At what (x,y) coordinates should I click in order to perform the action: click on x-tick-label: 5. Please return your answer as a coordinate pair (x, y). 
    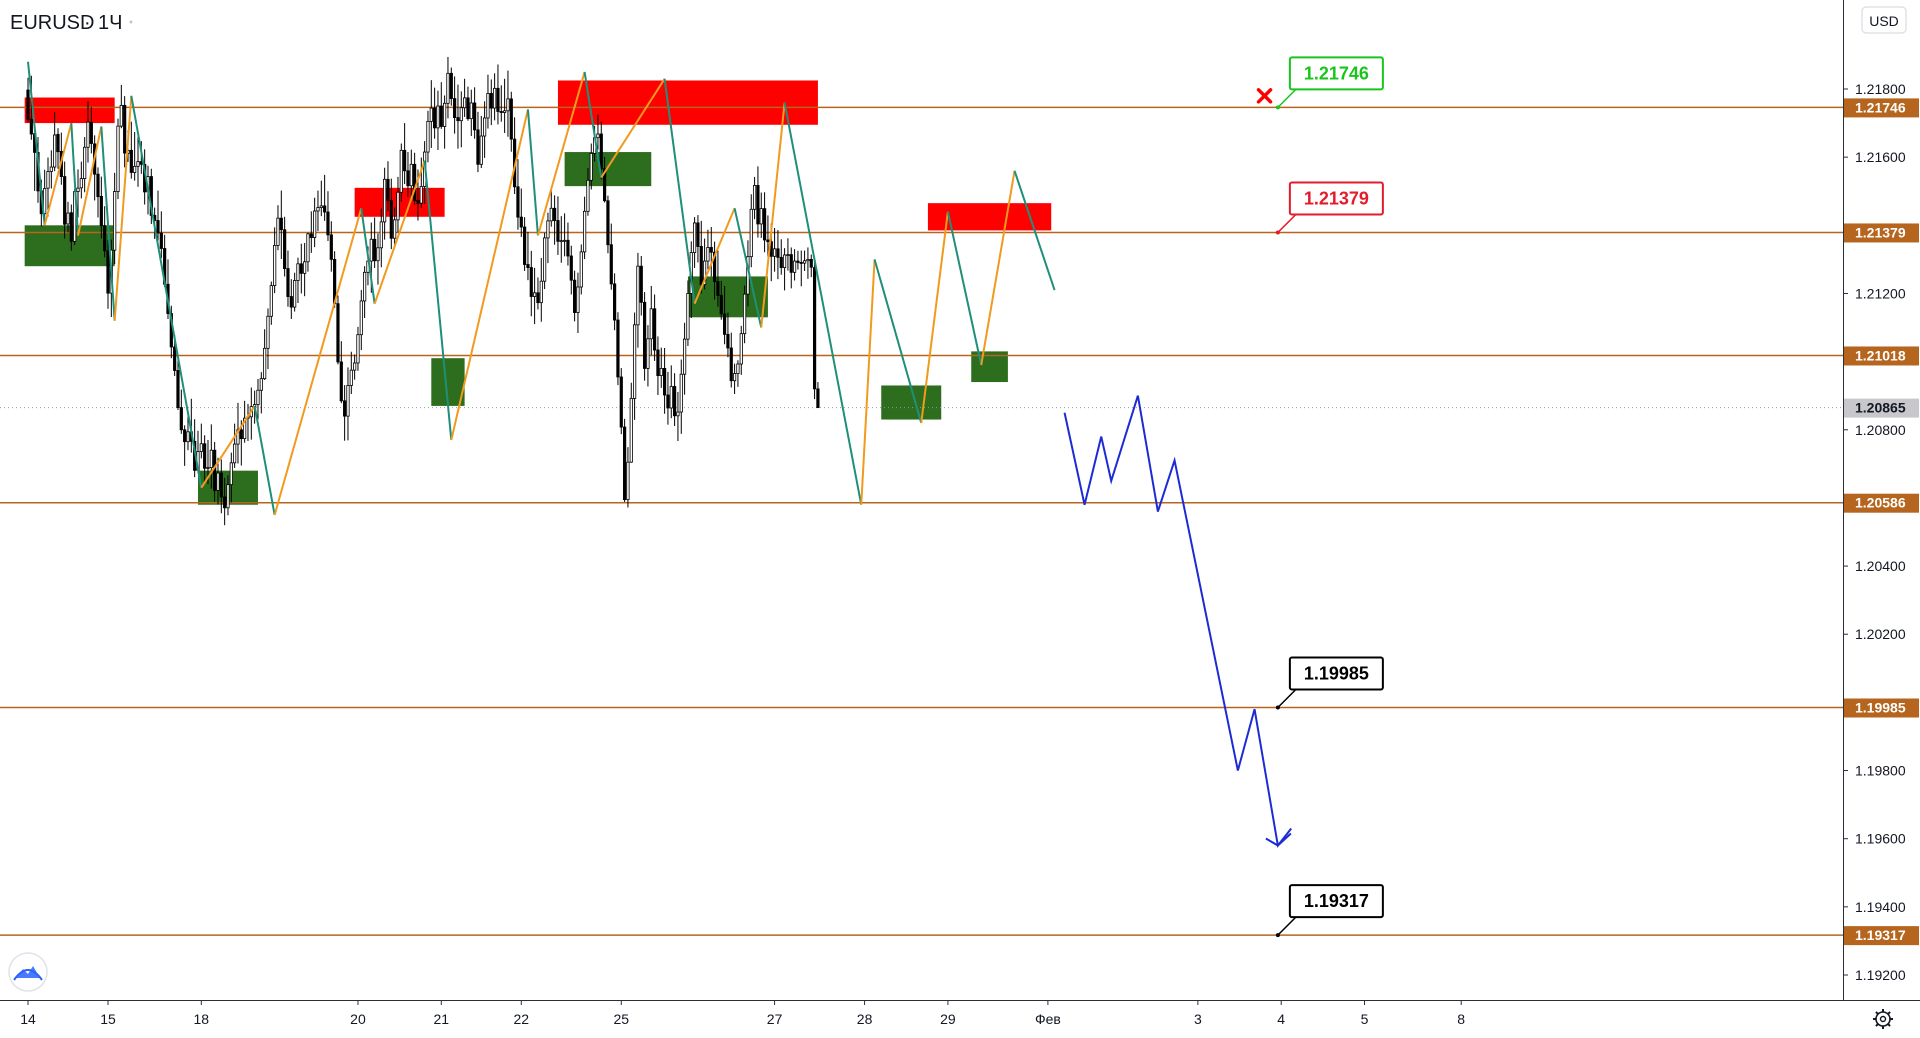
    Looking at the image, I should click on (1365, 1019).